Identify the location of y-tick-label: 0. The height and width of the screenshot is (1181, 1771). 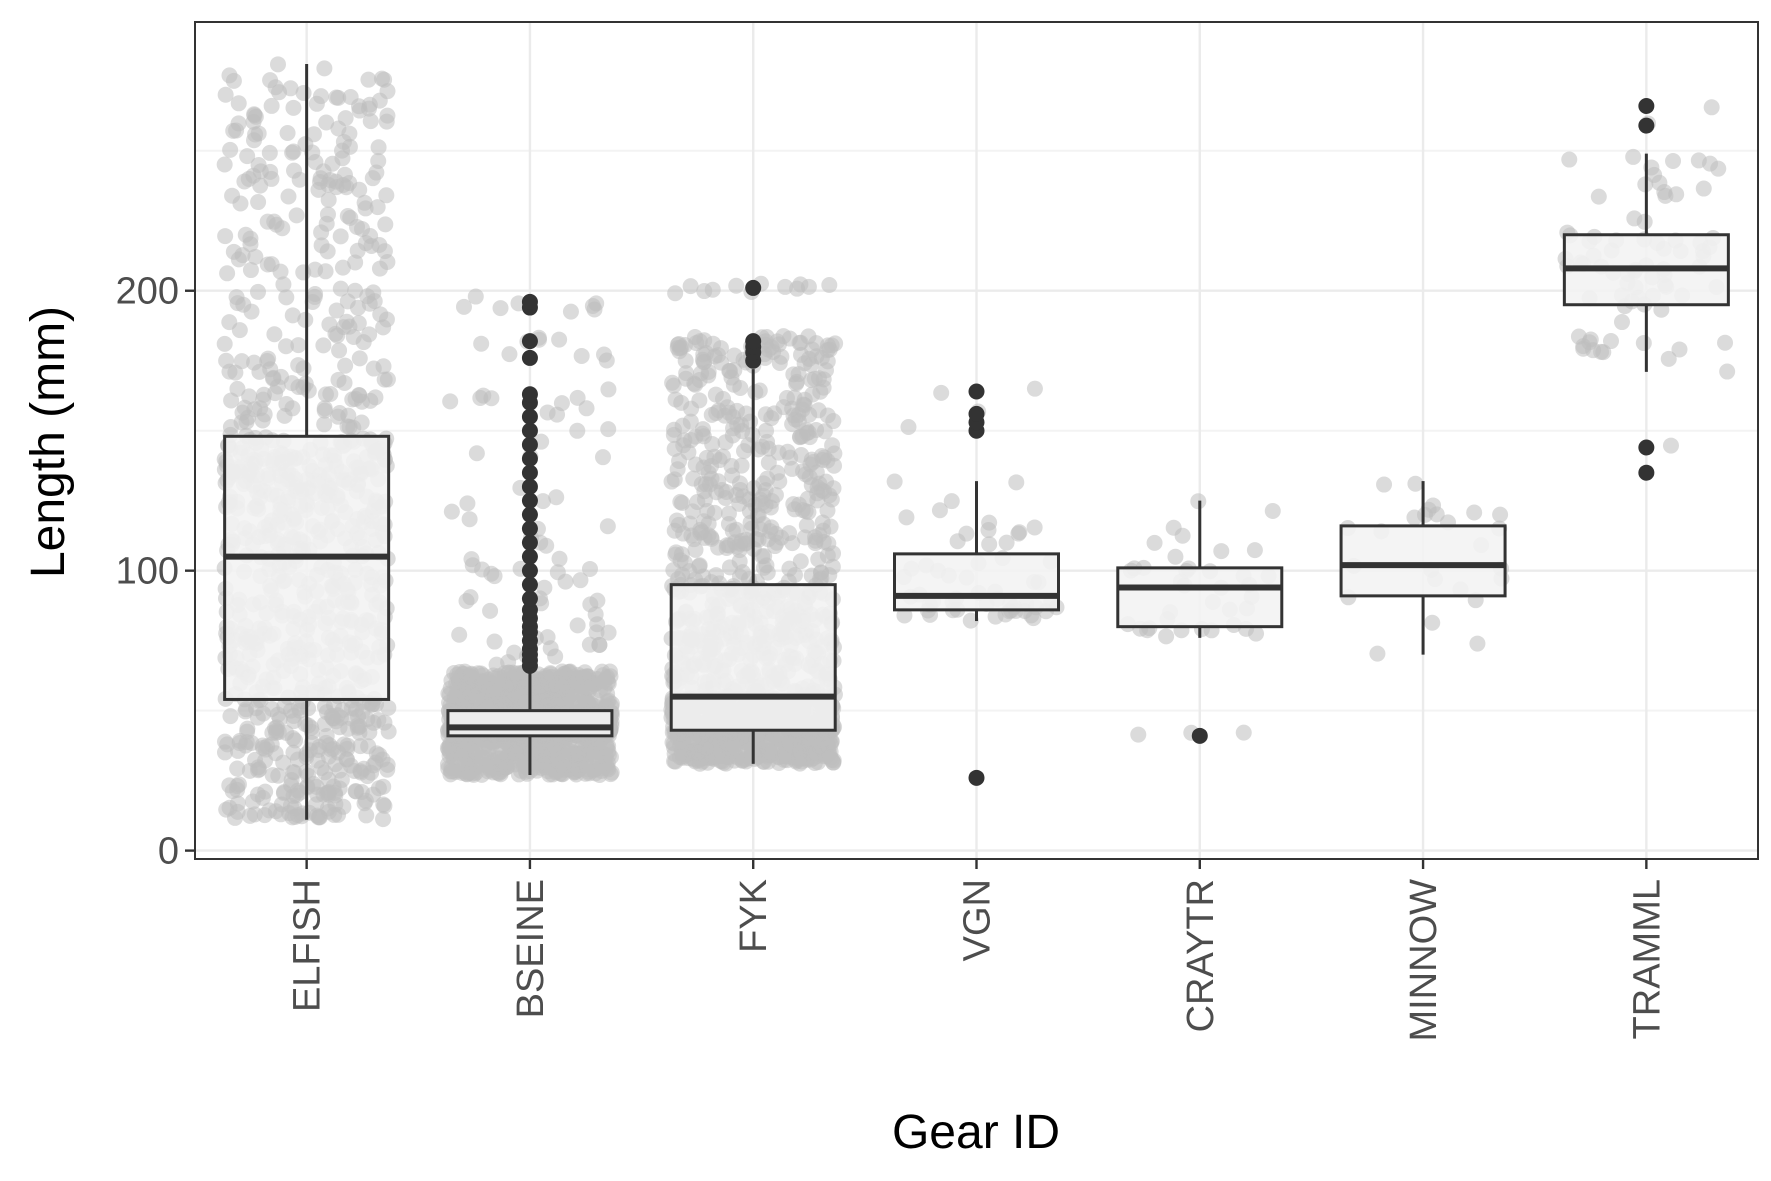
(168, 852).